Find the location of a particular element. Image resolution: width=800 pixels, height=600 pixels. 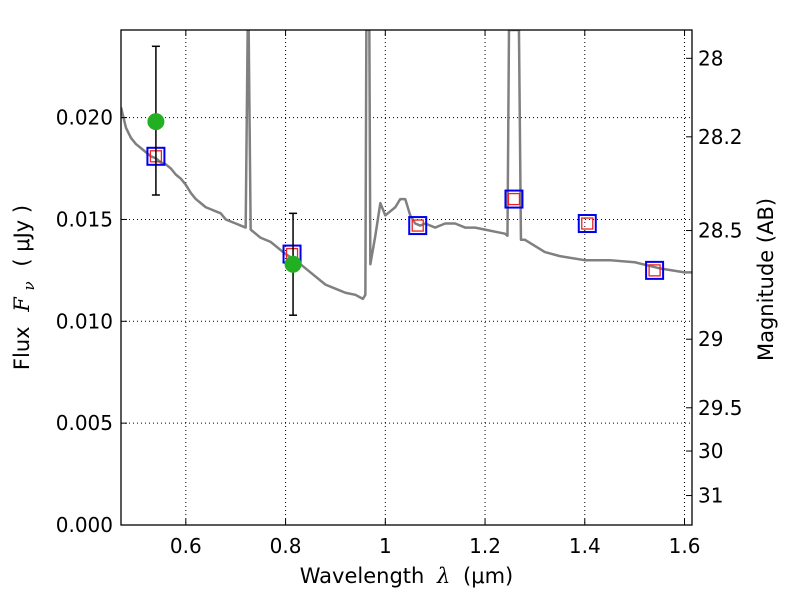

x-tick-label: 1.4 is located at coordinates (585, 546).